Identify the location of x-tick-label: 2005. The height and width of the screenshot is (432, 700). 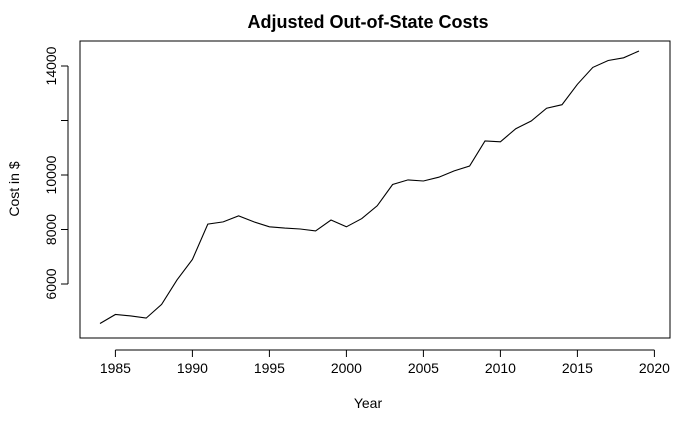
(423, 368).